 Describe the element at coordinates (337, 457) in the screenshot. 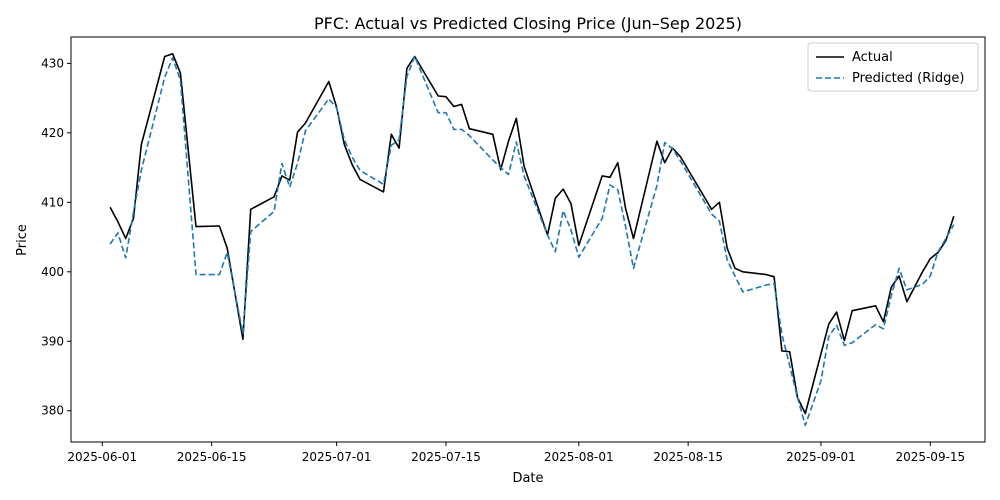

I see `x-tick-label: 2025-07-01` at that location.